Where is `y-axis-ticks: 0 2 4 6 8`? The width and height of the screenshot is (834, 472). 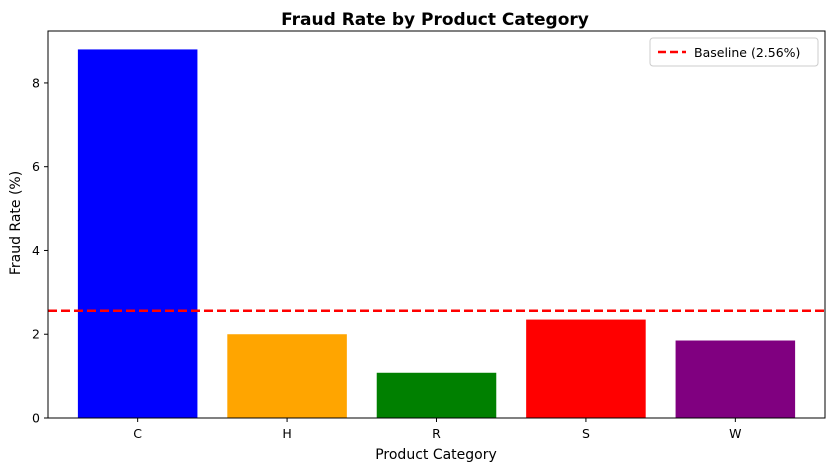
y-axis-ticks: 0 2 4 6 8 is located at coordinates (40, 250).